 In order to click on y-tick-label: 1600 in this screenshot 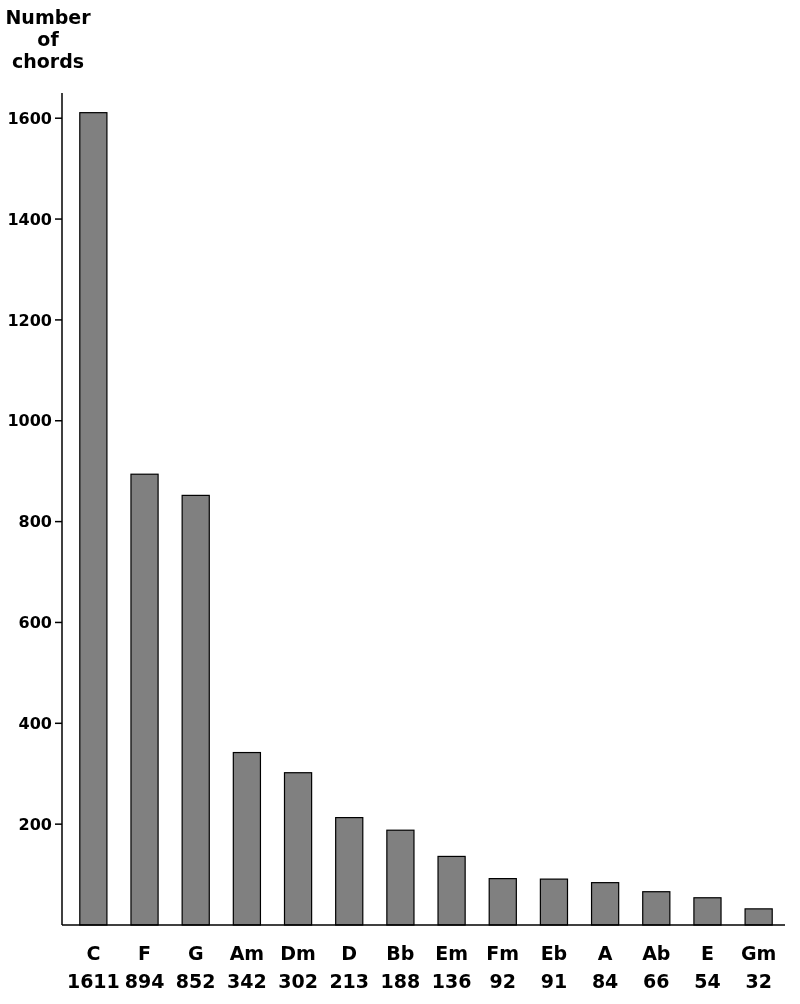, I will do `click(29, 118)`.